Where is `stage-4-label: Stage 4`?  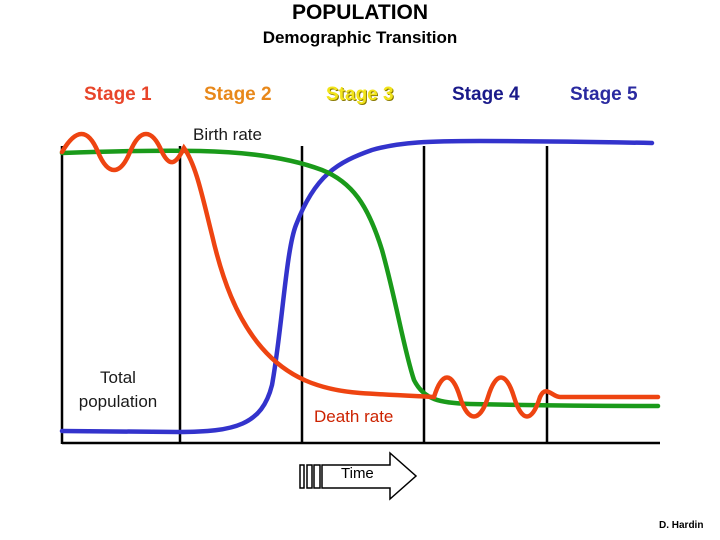
stage-4-label: Stage 4 is located at coordinates (486, 94).